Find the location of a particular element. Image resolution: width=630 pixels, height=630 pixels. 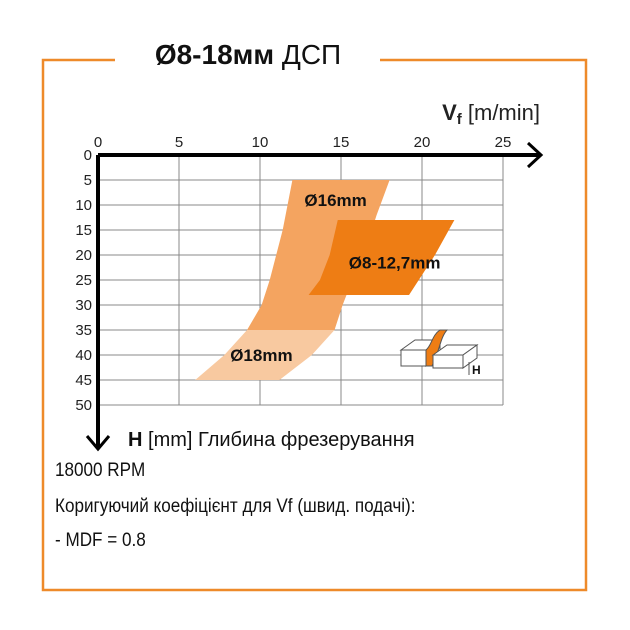

y-tick-label: 10 is located at coordinates (83, 205).